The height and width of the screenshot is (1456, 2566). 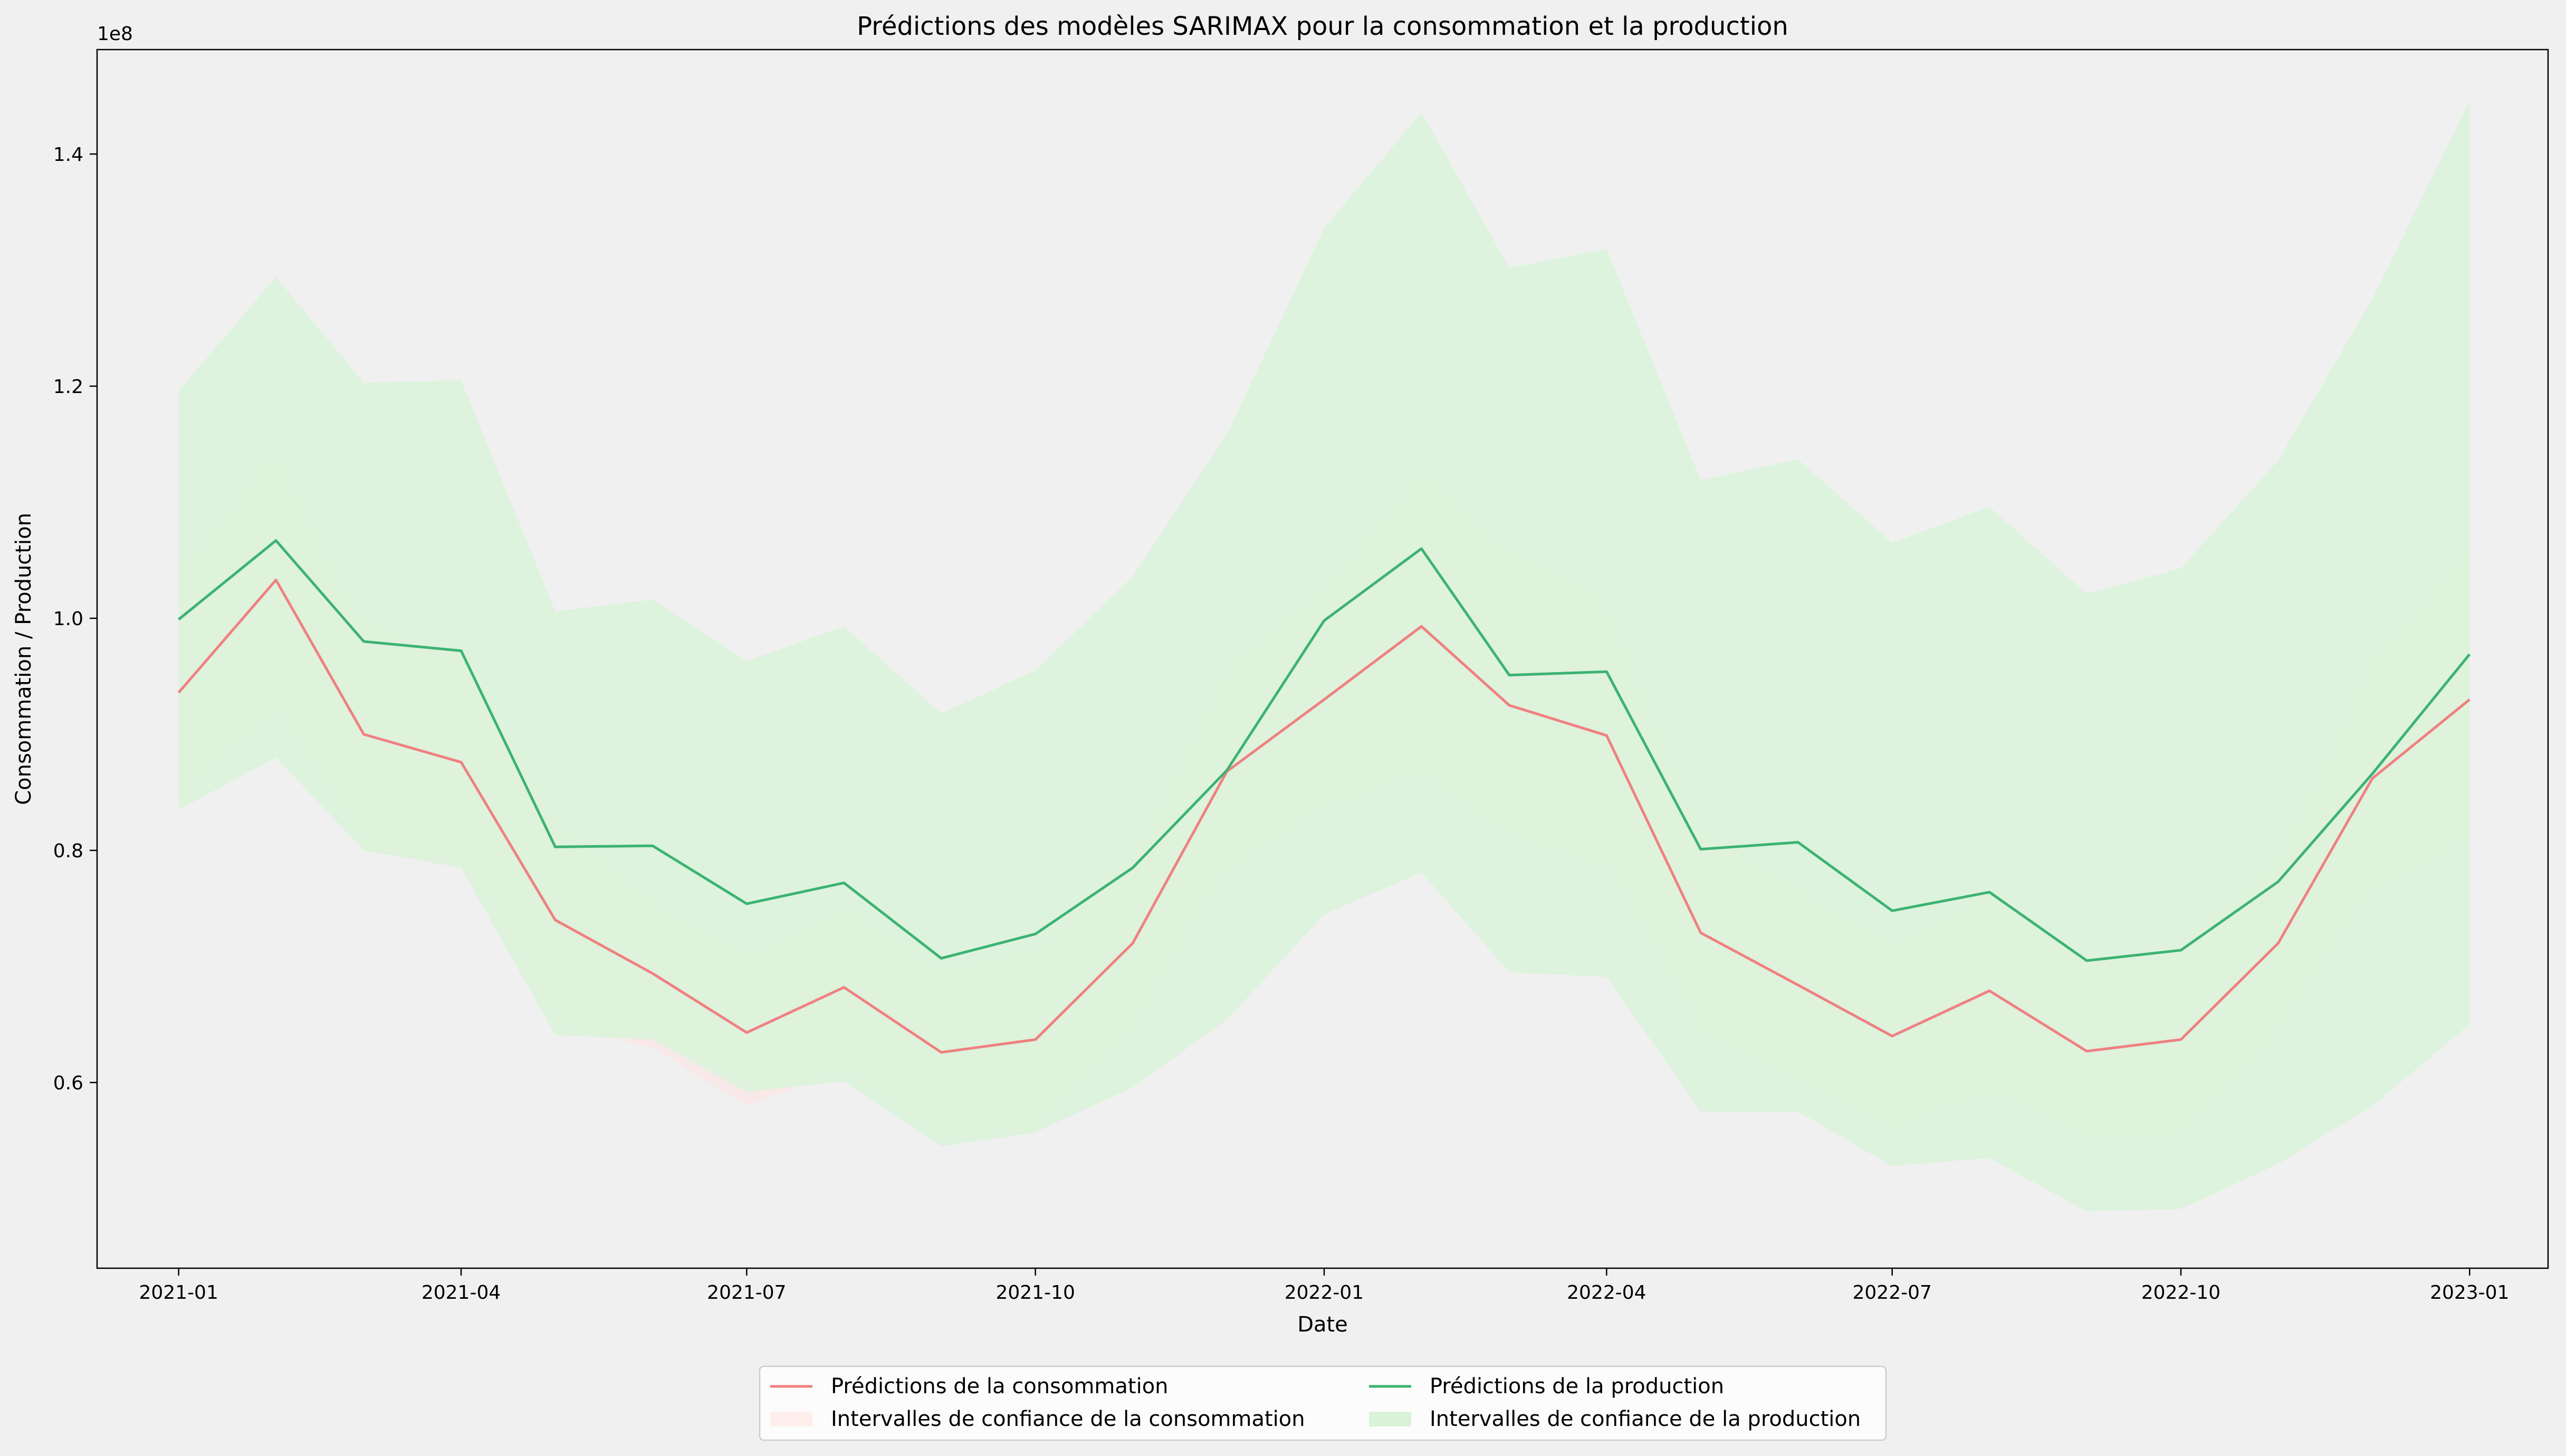 I want to click on x-tick-label: 2021-01, so click(x=178, y=1293).